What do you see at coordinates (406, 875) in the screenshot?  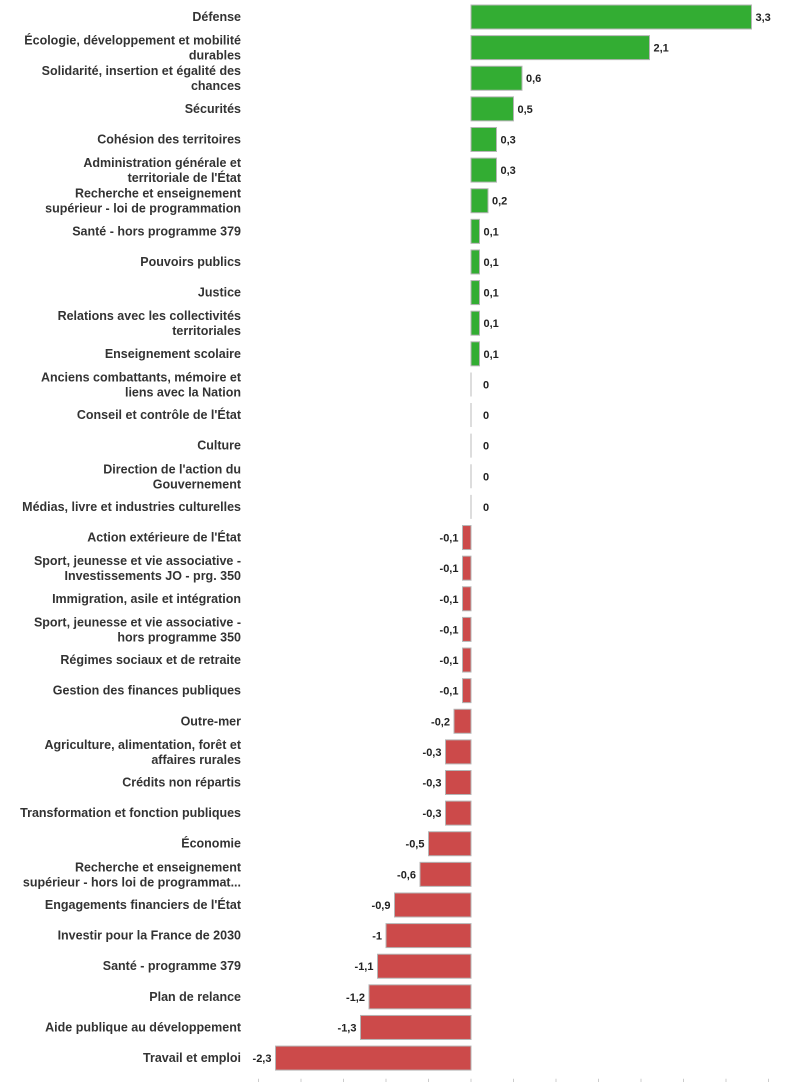 I see `value-label: -0,6` at bounding box center [406, 875].